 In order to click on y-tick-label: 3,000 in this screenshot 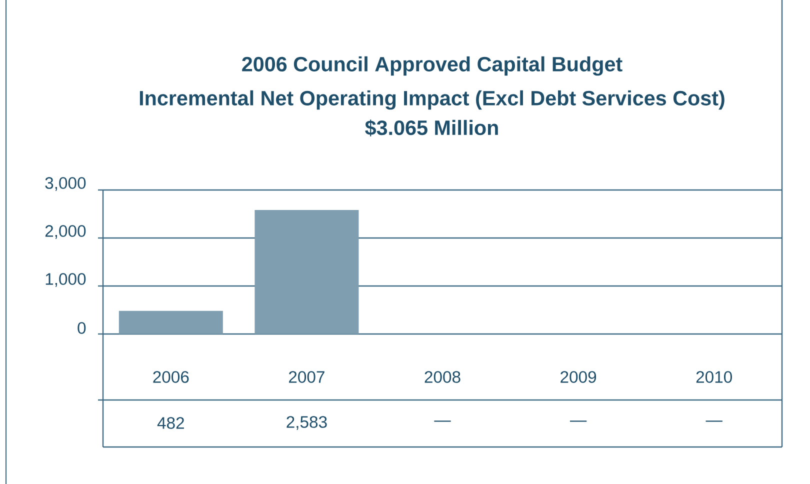, I will do `click(65, 184)`.